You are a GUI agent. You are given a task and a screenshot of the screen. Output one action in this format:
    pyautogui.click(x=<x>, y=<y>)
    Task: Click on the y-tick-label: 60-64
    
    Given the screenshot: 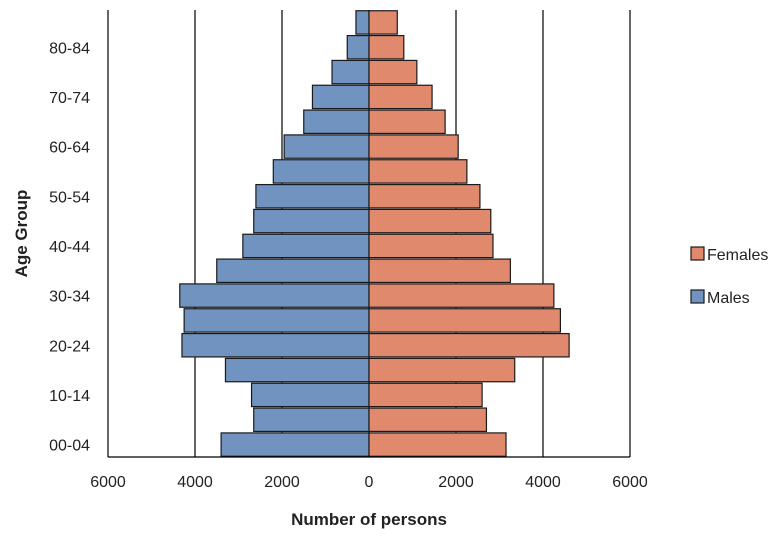 What is the action you would take?
    pyautogui.click(x=69, y=148)
    